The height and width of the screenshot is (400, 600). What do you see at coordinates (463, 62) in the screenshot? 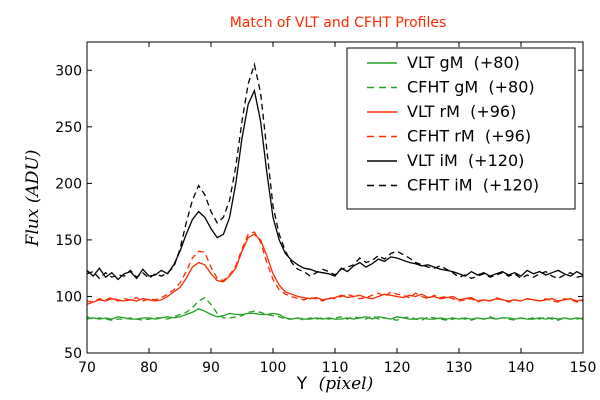
I see `legend-label-0: VLT gM (+80)` at bounding box center [463, 62].